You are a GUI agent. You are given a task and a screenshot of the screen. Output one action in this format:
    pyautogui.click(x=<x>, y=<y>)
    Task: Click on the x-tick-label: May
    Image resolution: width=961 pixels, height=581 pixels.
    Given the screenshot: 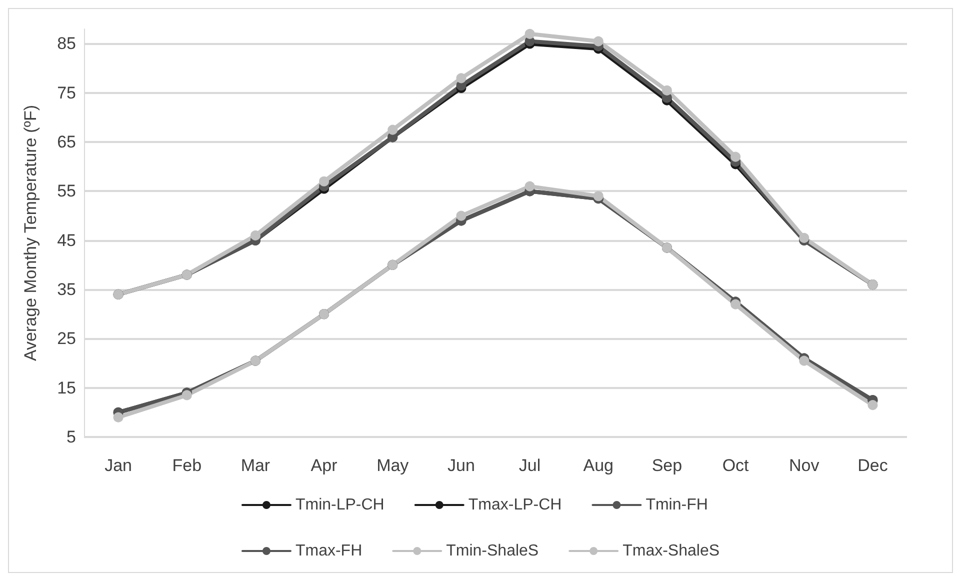 What is the action you would take?
    pyautogui.click(x=393, y=465)
    